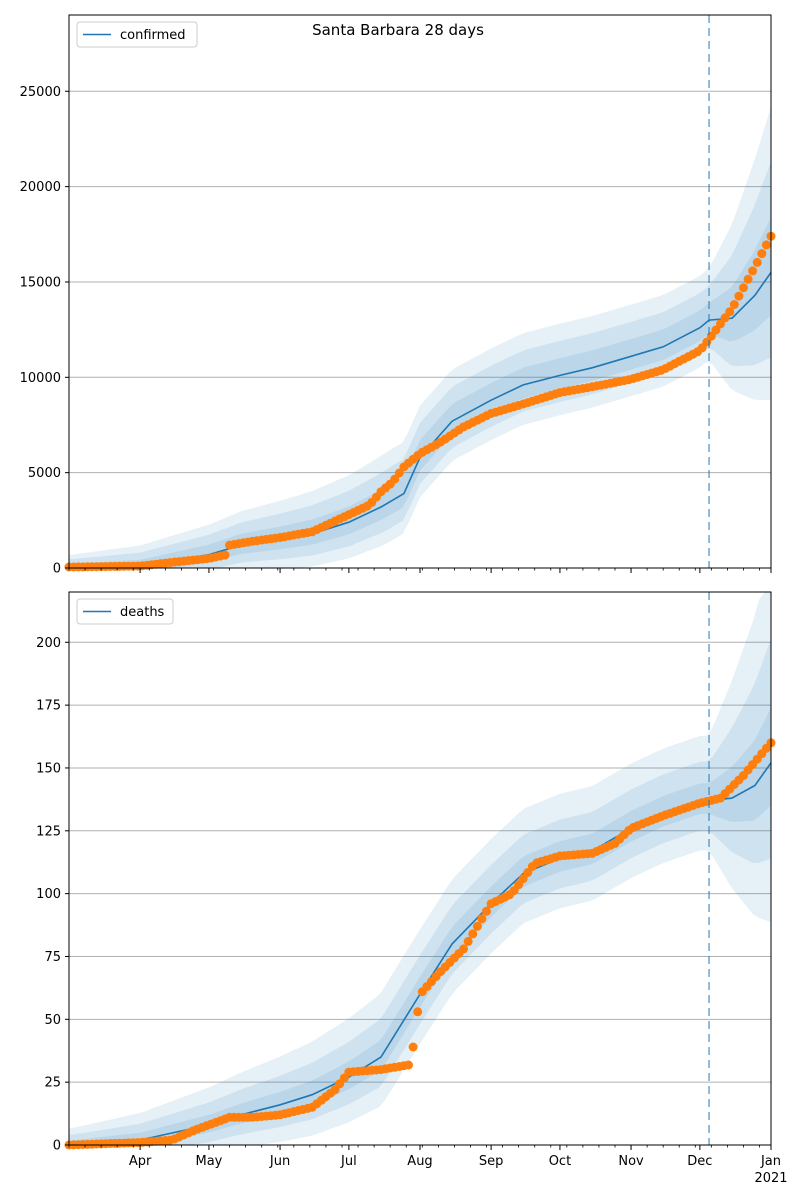  What do you see at coordinates (770, 1178) in the screenshot?
I see `x-year-label: 2021` at bounding box center [770, 1178].